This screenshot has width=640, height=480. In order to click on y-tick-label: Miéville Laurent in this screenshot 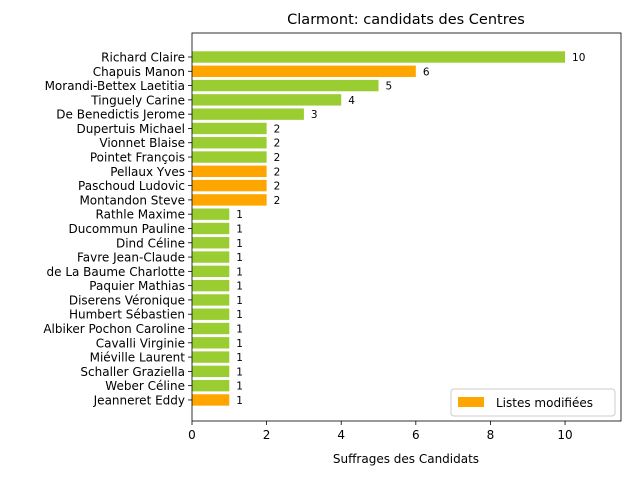, I will do `click(138, 358)`.